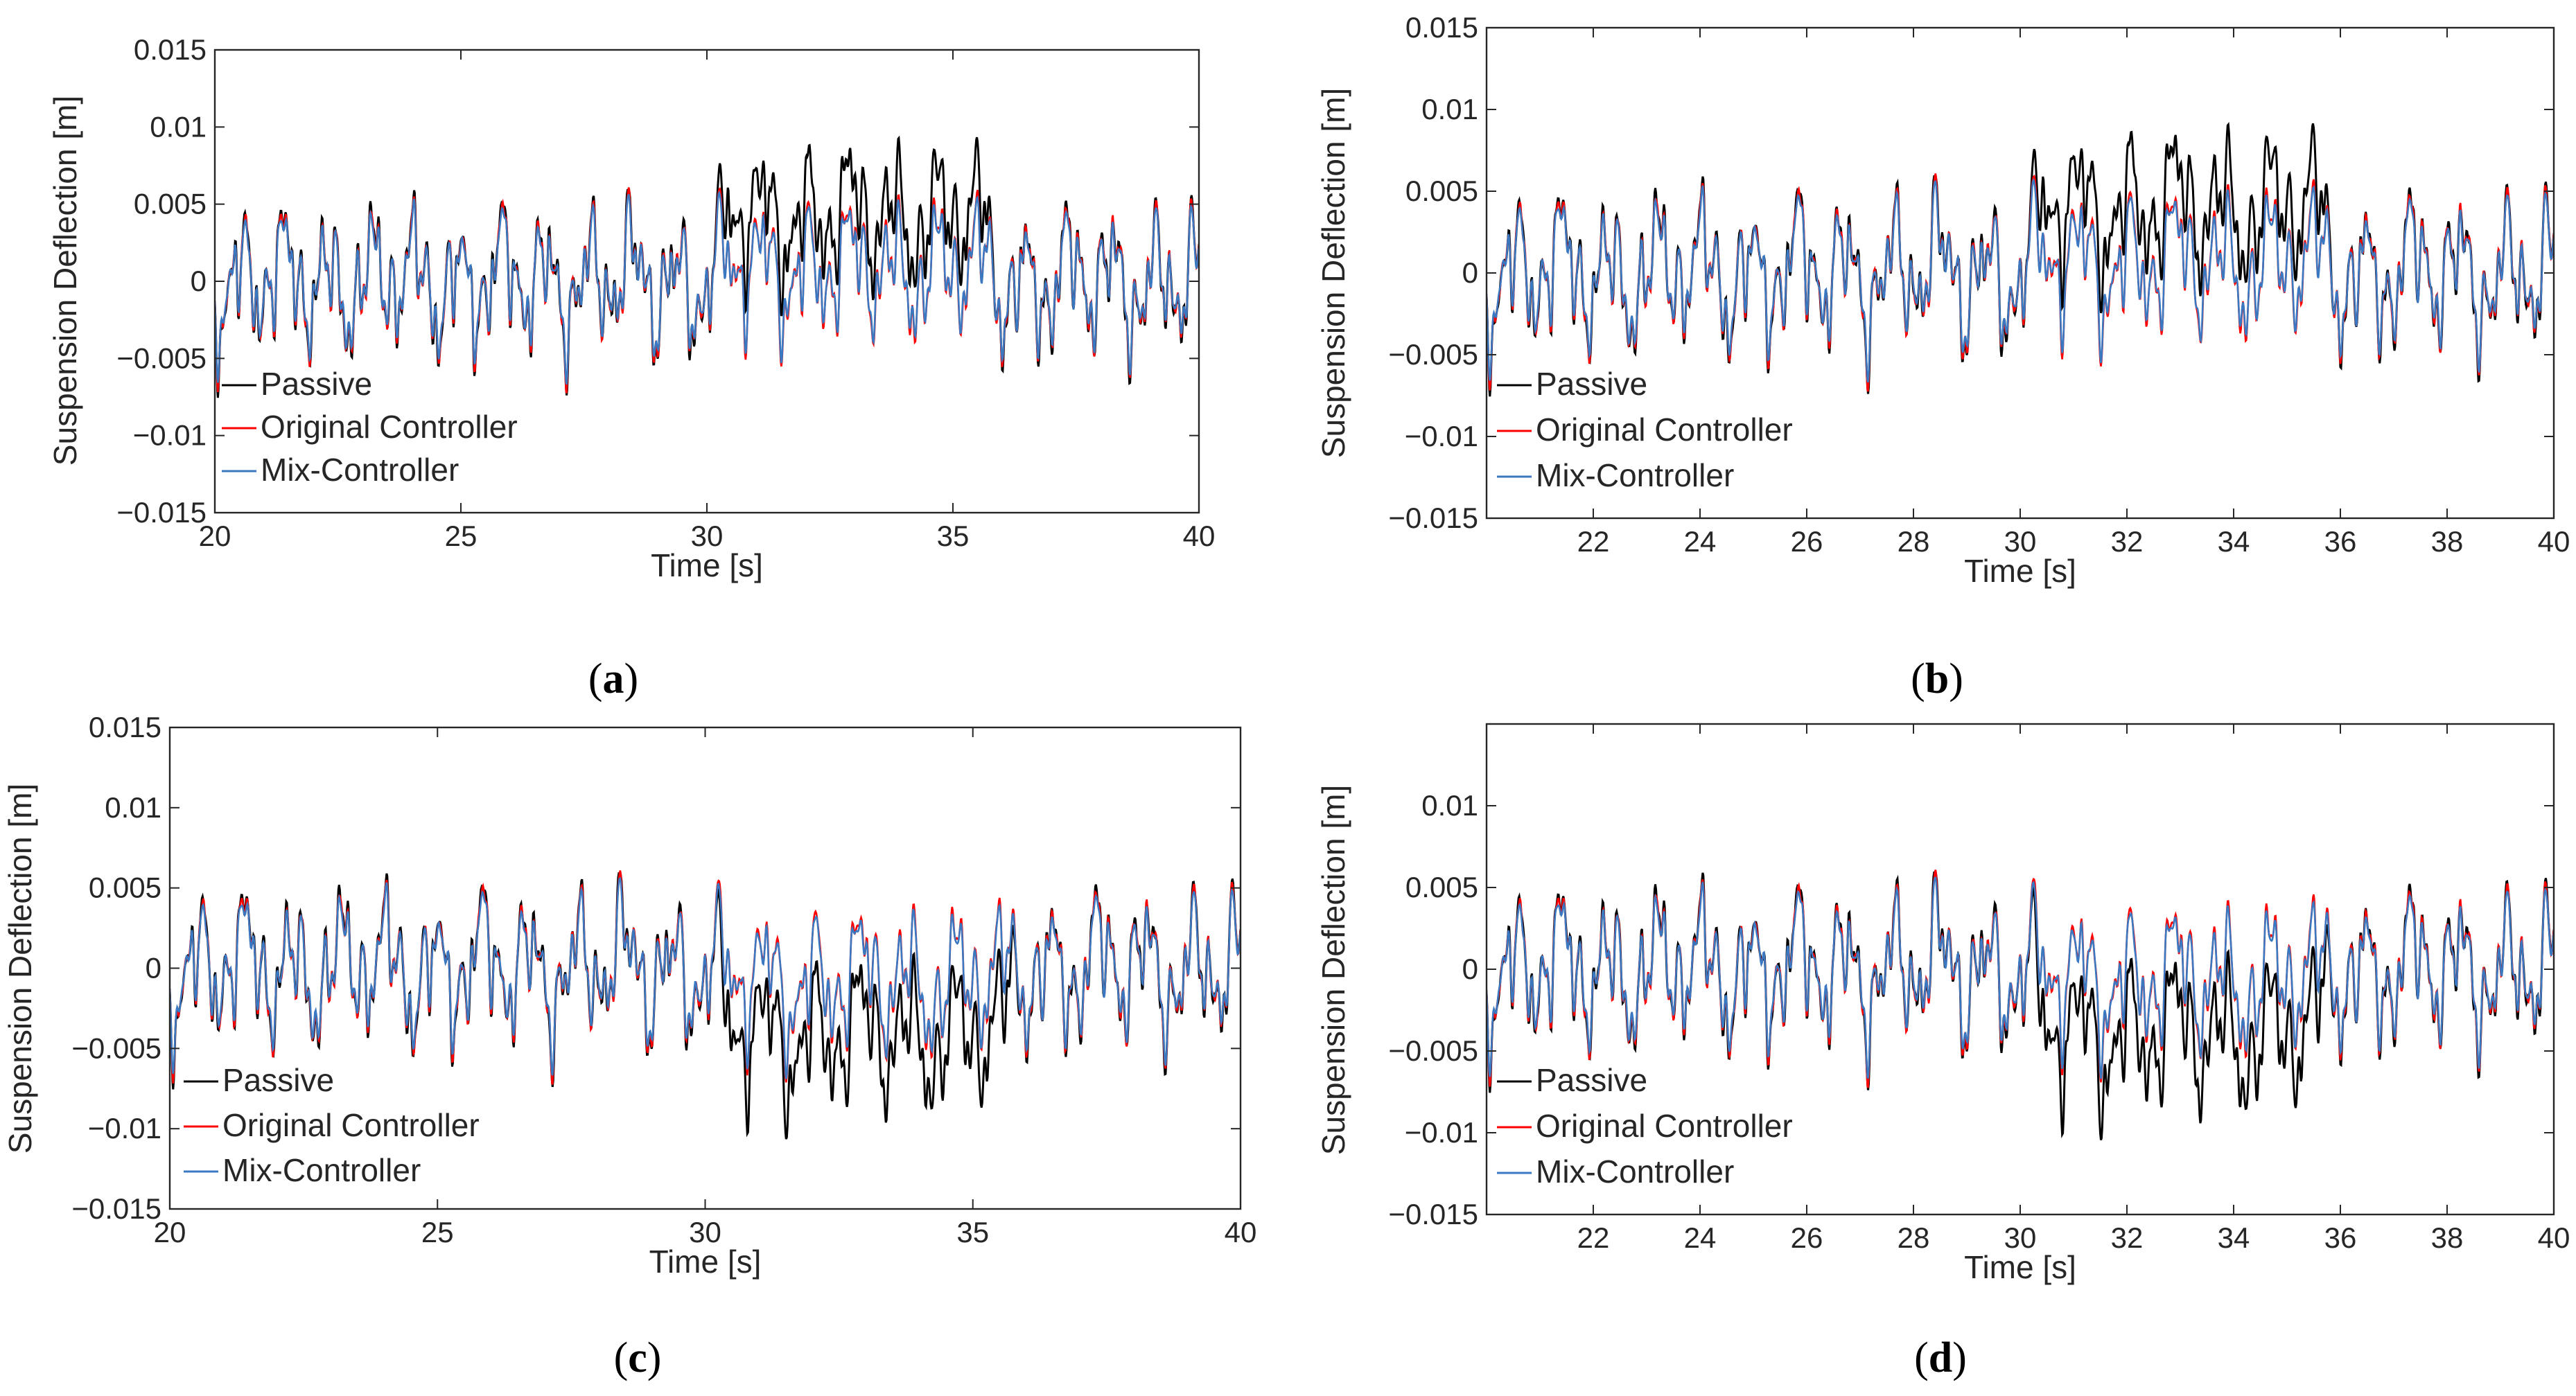  Describe the element at coordinates (1940, 1357) in the screenshot. I see `caption-d: (d)` at that location.